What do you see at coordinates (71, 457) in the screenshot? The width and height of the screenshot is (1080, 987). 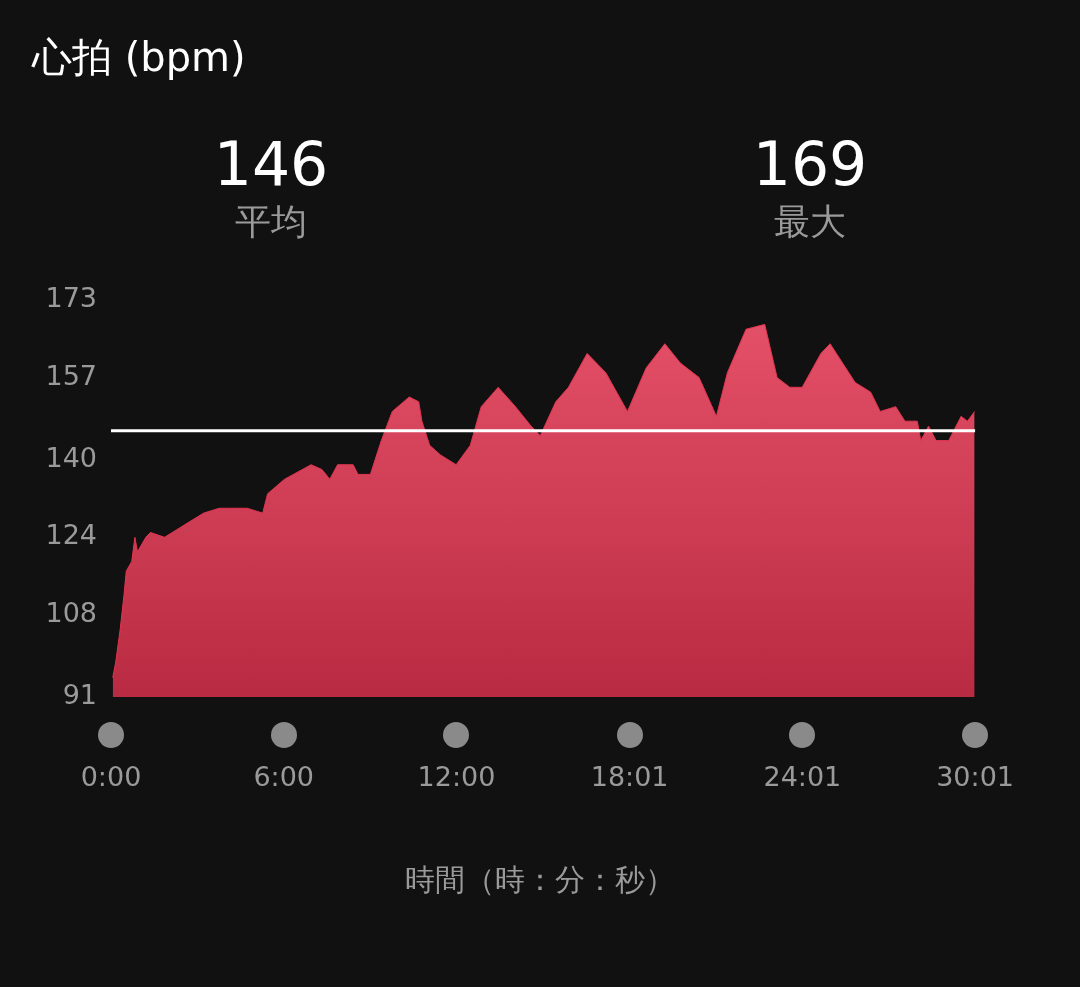 I see `y-tick-label: 140` at bounding box center [71, 457].